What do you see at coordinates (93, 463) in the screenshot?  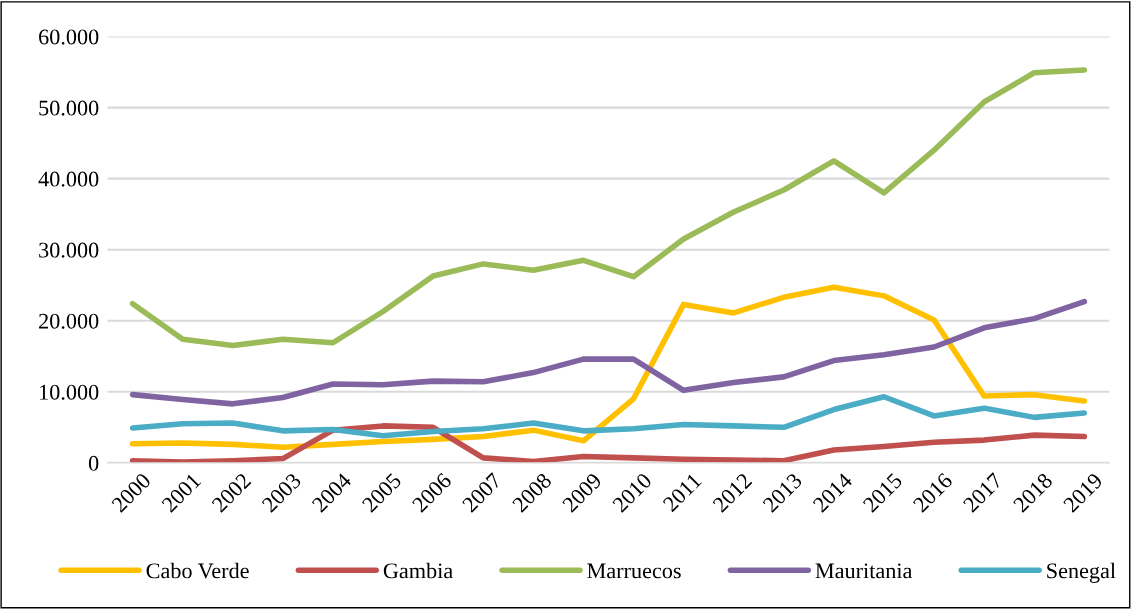 I see `y-tick-label: 0` at bounding box center [93, 463].